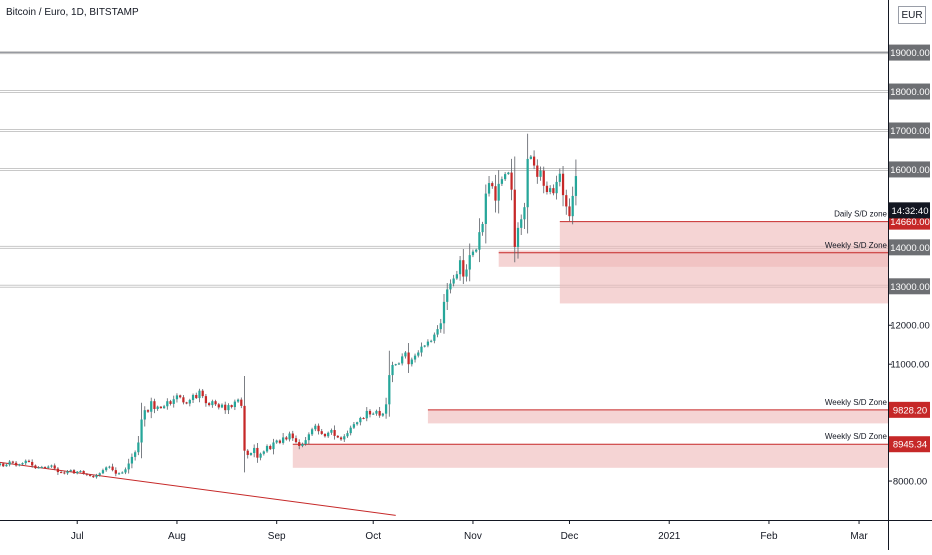 The height and width of the screenshot is (555, 932). I want to click on price-tag, so click(909, 444).